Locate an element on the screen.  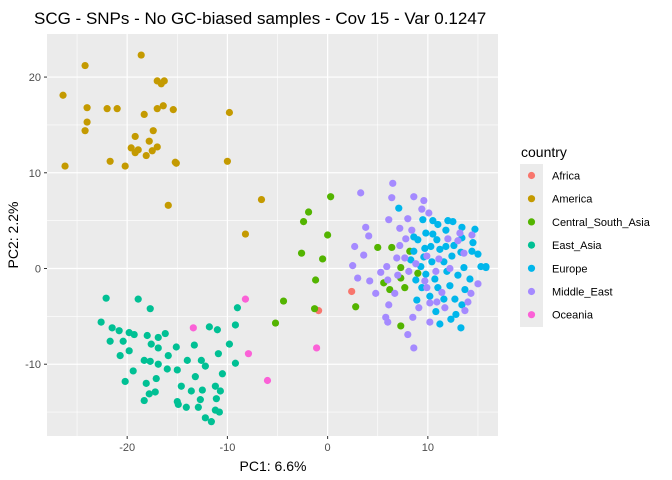
legend-key-central-south-asia is located at coordinates (531, 222).